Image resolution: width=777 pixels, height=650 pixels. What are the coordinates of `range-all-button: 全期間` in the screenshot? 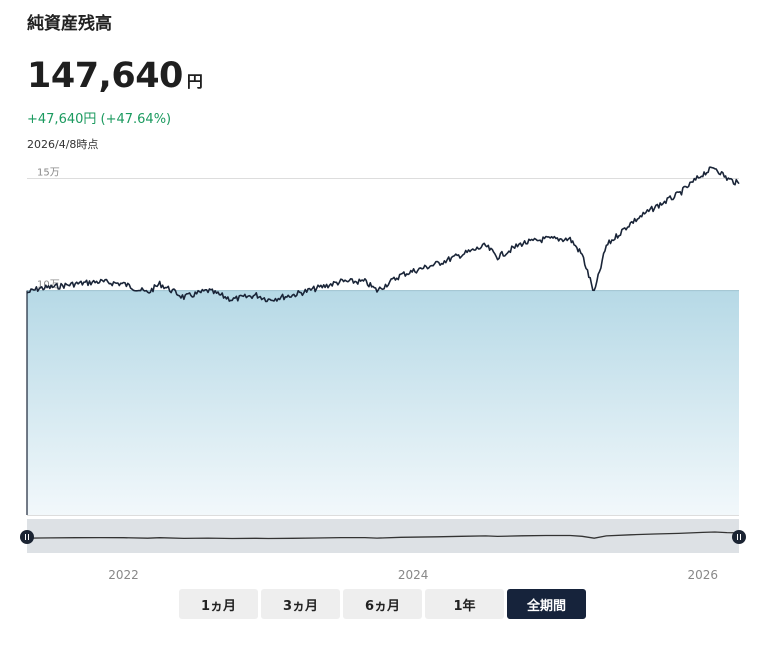 It's located at (546, 604).